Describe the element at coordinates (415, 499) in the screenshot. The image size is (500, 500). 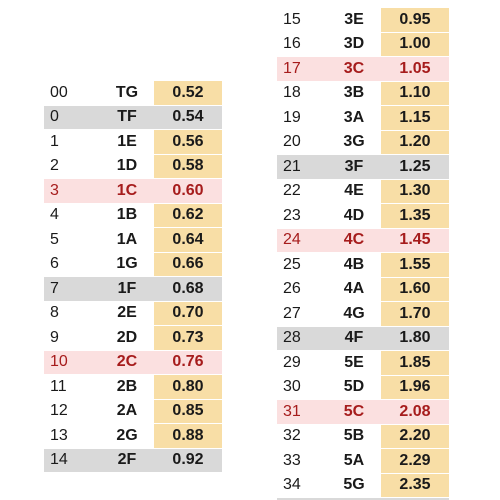
I see `row-value: 2.50` at that location.